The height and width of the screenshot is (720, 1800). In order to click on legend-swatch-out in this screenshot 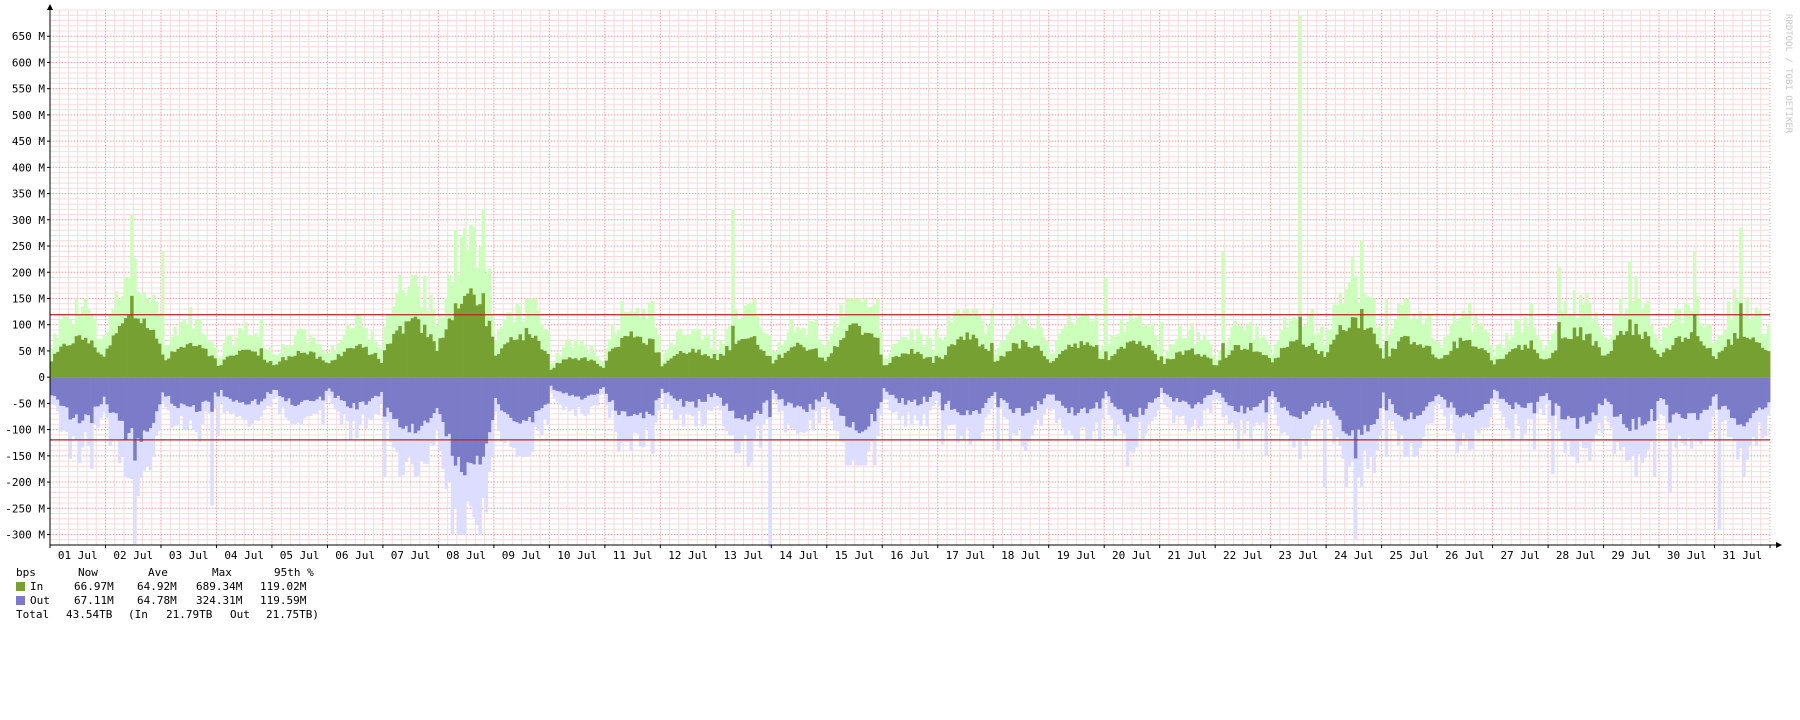, I will do `click(20, 600)`.